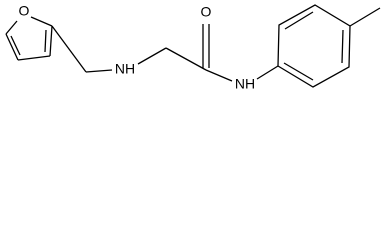  Describe the element at coordinates (365, 17) in the screenshot. I see `methyl-bond` at that location.